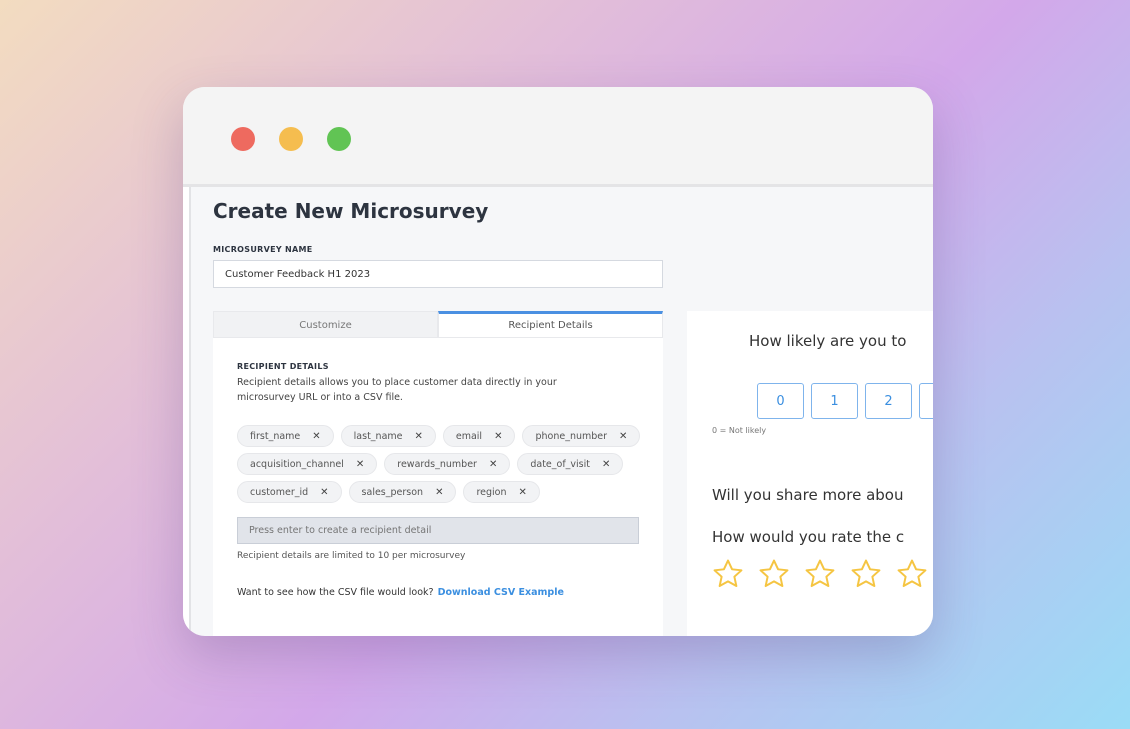  Describe the element at coordinates (351, 211) in the screenshot. I see `page-title: Create New Microsurvey` at that location.